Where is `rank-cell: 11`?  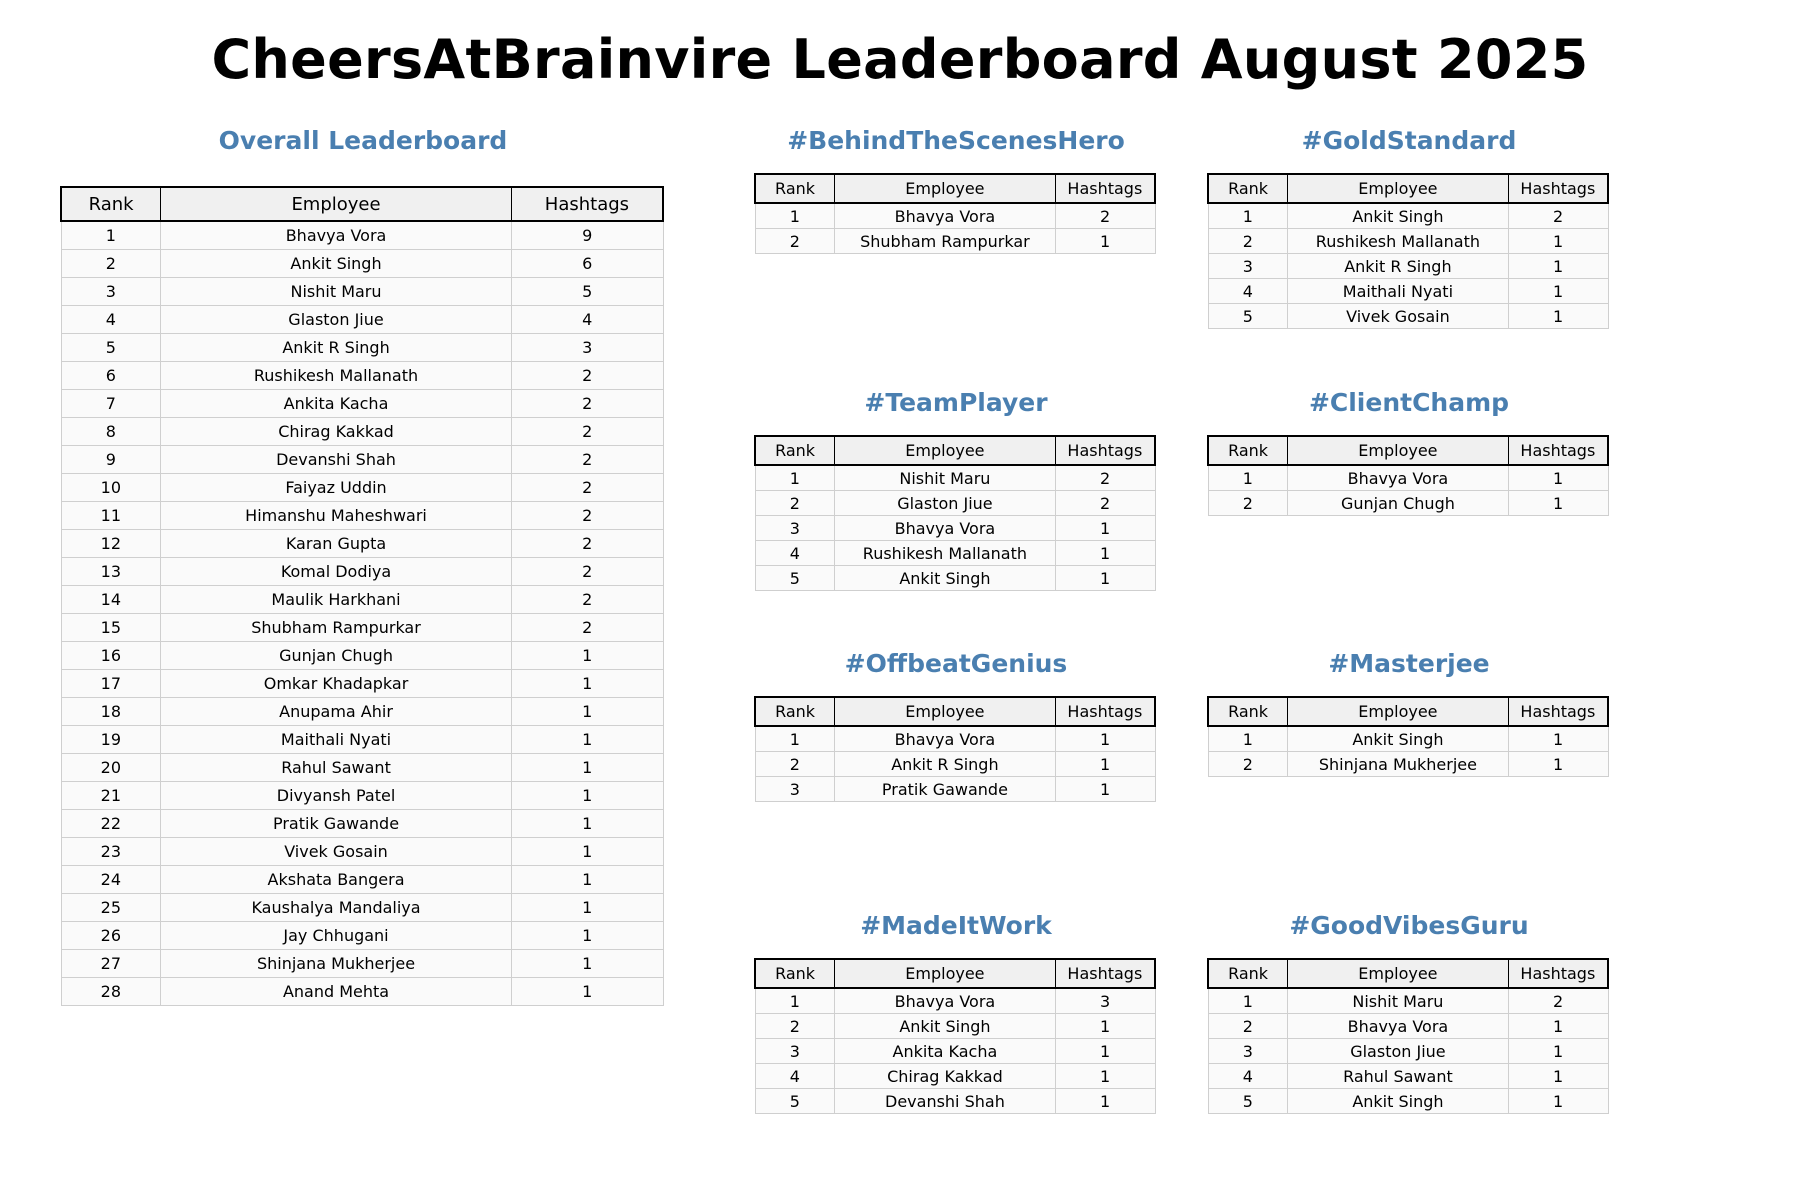 rank-cell: 11 is located at coordinates (111, 515).